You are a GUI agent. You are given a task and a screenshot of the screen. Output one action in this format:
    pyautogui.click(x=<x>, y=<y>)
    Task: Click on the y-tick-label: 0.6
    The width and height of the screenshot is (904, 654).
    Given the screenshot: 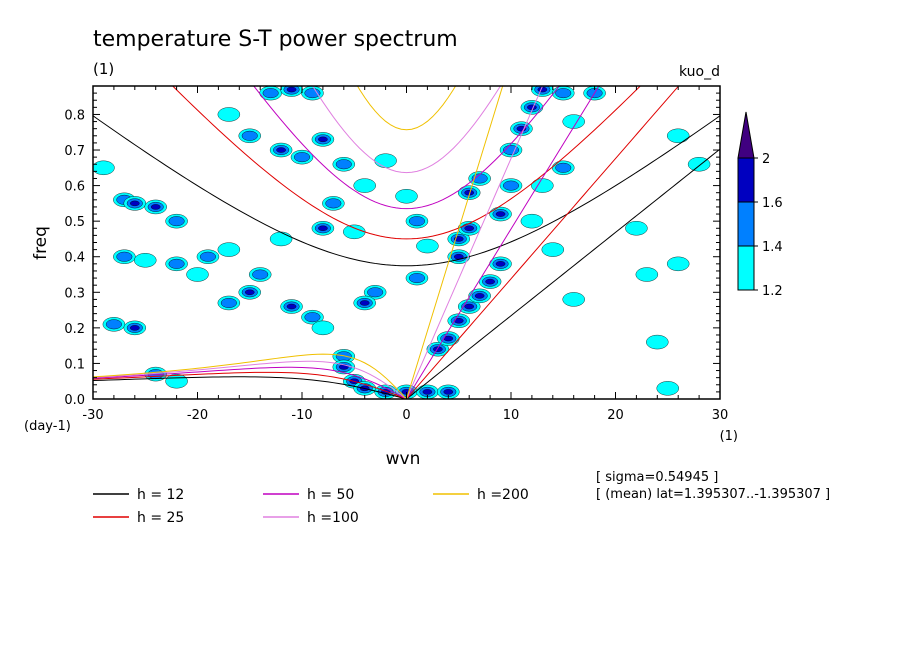 What is the action you would take?
    pyautogui.click(x=74, y=187)
    